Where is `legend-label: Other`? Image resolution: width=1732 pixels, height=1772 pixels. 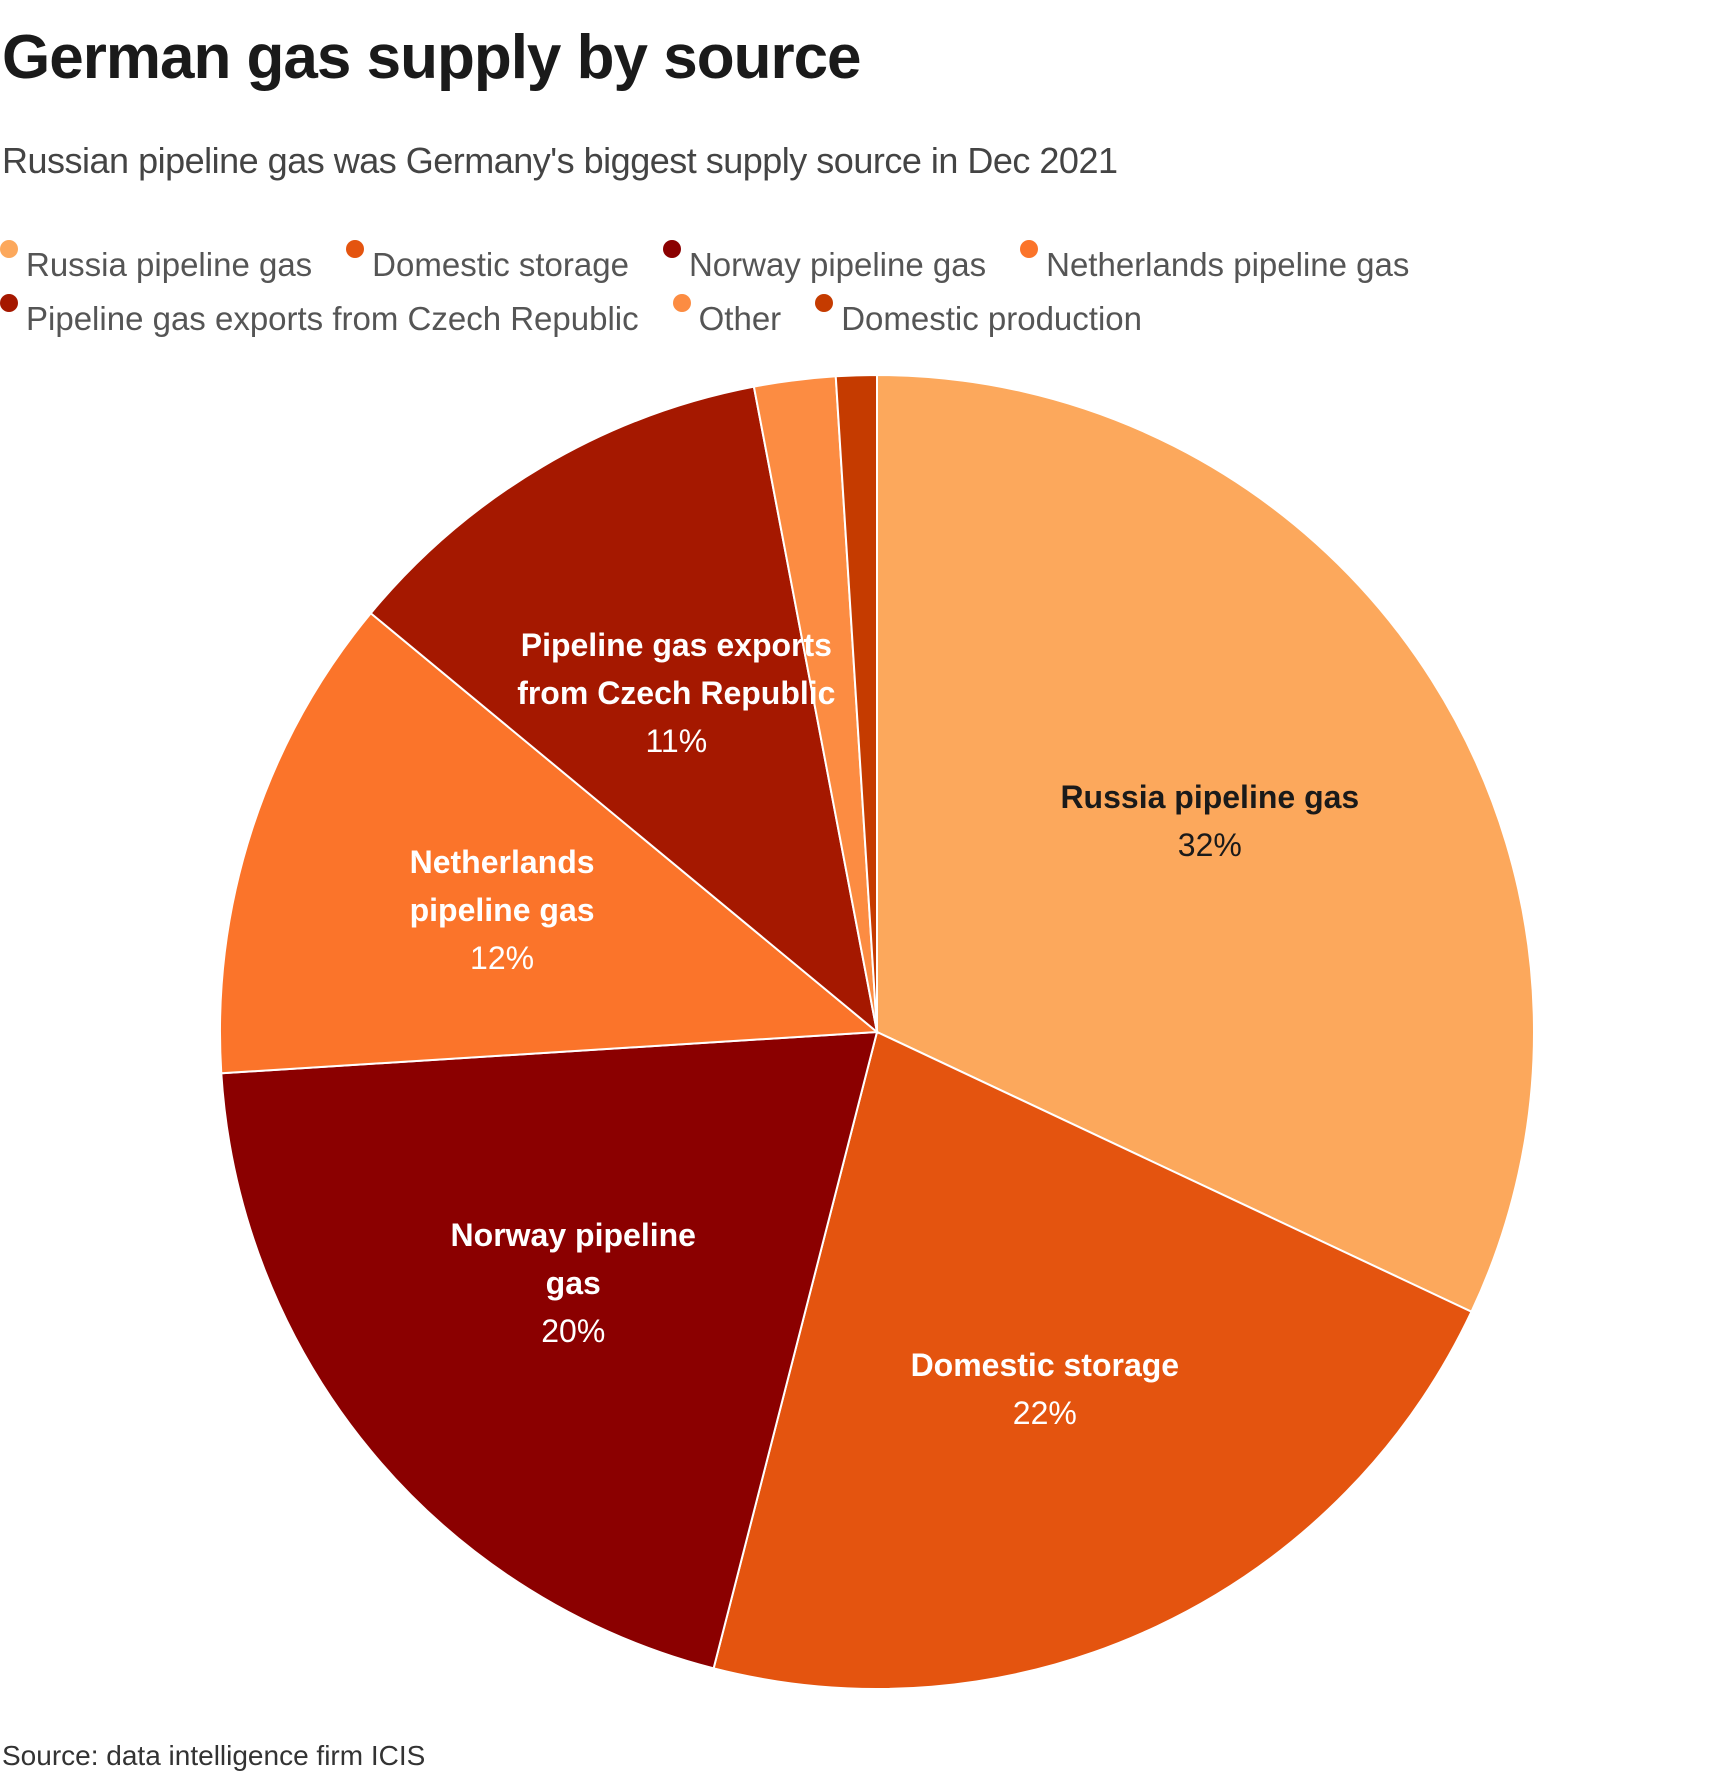
legend-label: Other is located at coordinates (740, 318).